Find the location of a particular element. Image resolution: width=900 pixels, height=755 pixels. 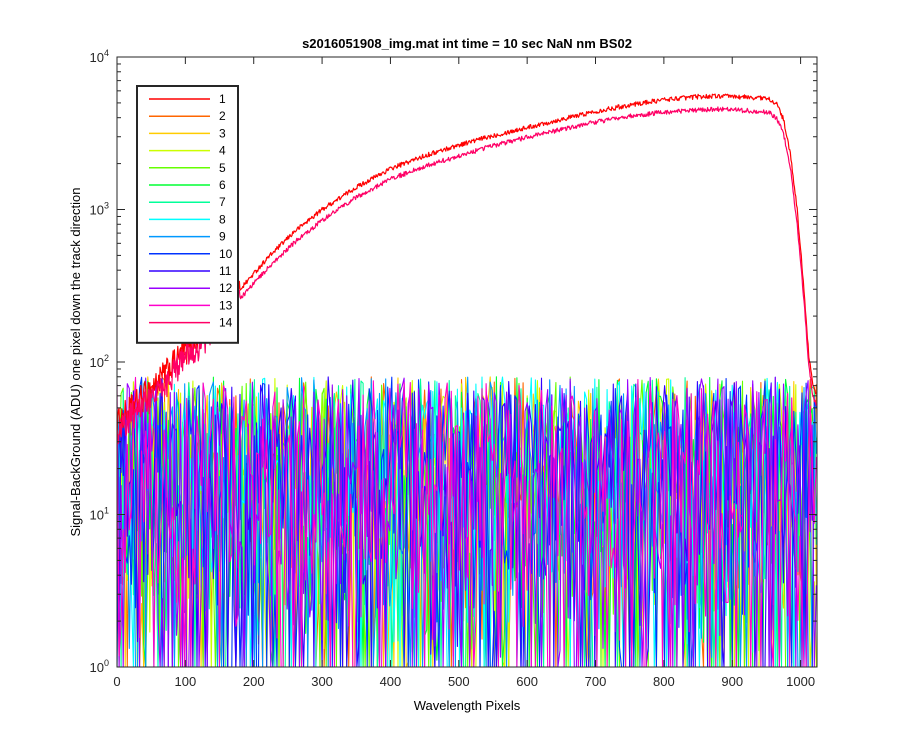

legend-label-12: 12 is located at coordinates (226, 288).